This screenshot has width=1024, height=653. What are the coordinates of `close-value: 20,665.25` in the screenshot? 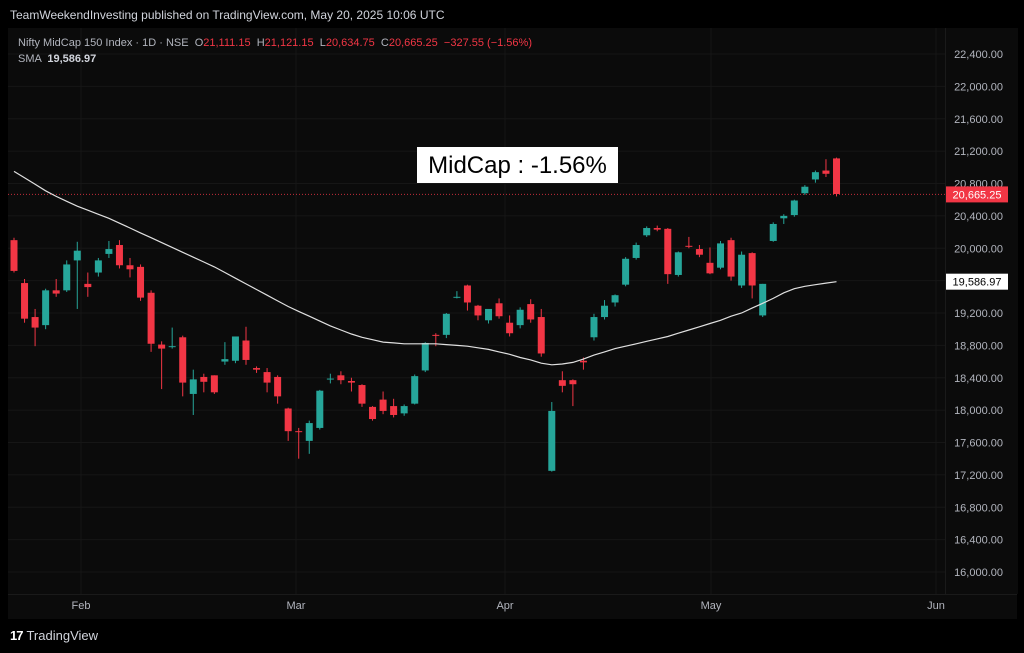 It's located at (413, 43).